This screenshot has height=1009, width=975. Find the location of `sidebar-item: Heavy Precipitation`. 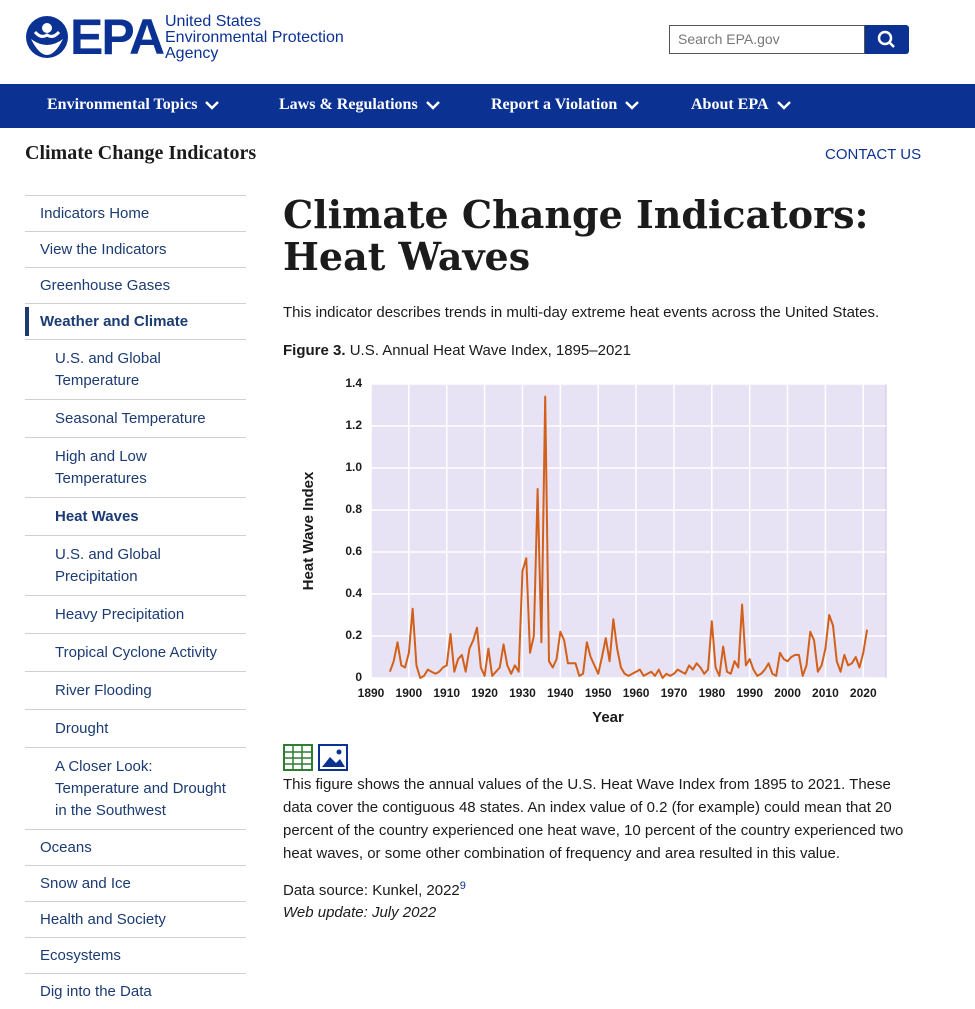

sidebar-item: Heavy Precipitation is located at coordinates (135, 614).